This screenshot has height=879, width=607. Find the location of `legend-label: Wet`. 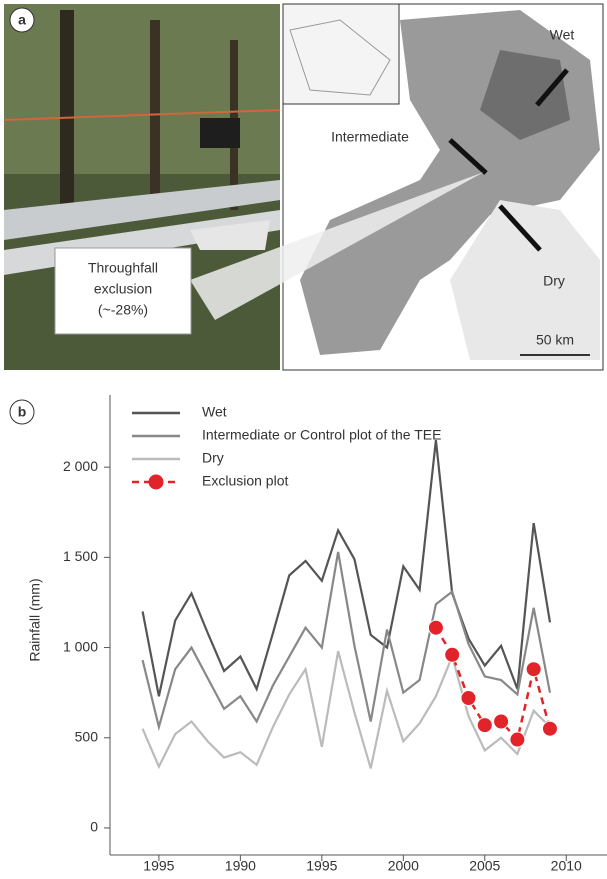

legend-label: Wet is located at coordinates (214, 412).